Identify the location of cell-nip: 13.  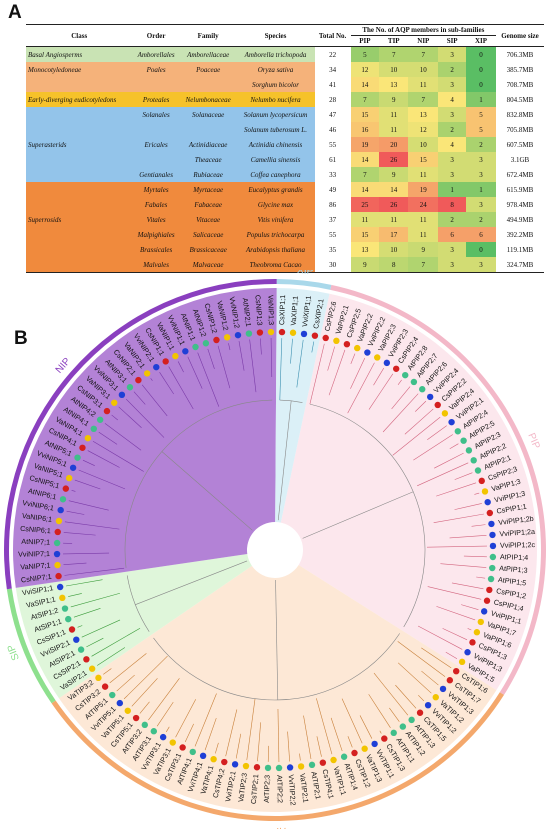
(423, 114).